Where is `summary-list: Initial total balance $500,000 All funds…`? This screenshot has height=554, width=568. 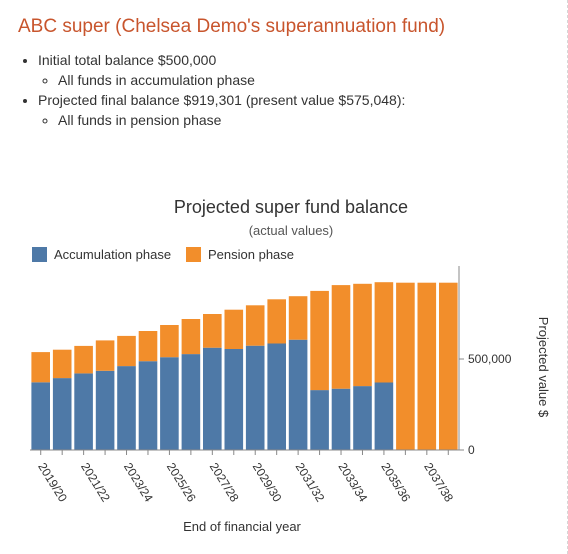 summary-list: Initial total balance $500,000 All funds… is located at coordinates (211, 90).